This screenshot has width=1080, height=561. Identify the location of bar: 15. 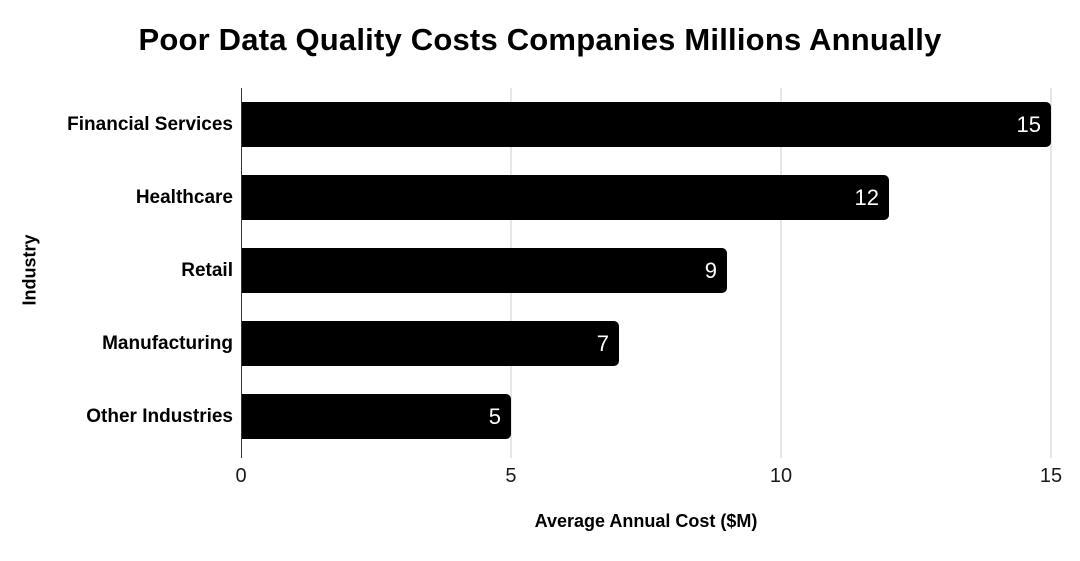
(646, 124).